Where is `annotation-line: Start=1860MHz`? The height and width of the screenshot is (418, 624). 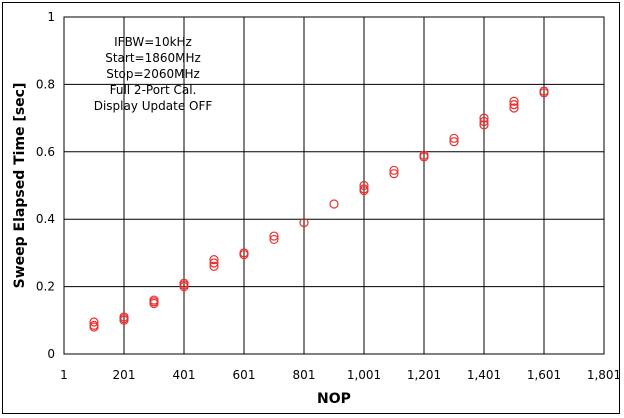 annotation-line: Start=1860MHz is located at coordinates (153, 58).